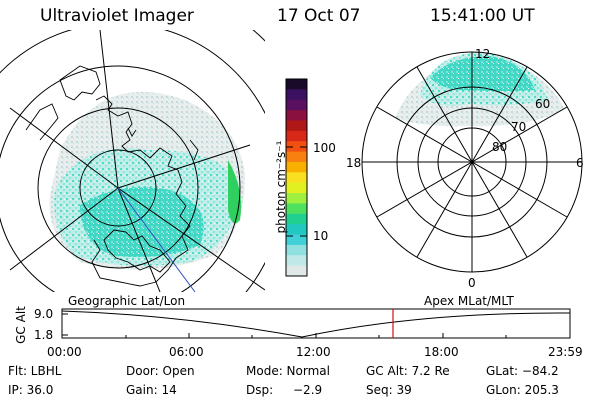 The image size is (600, 400). I want to click on colorbar-frame, so click(296, 177).